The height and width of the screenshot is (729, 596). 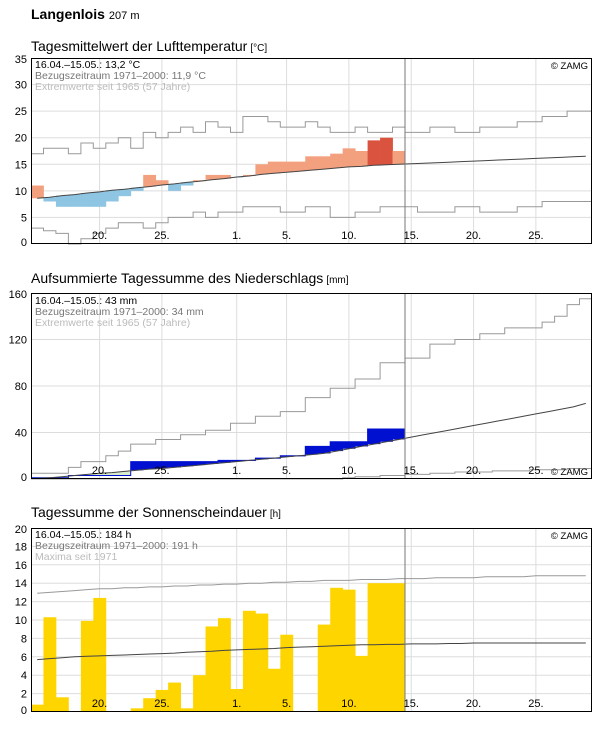 I want to click on sunshine-y-tick-label: 12, so click(x=21, y=603).